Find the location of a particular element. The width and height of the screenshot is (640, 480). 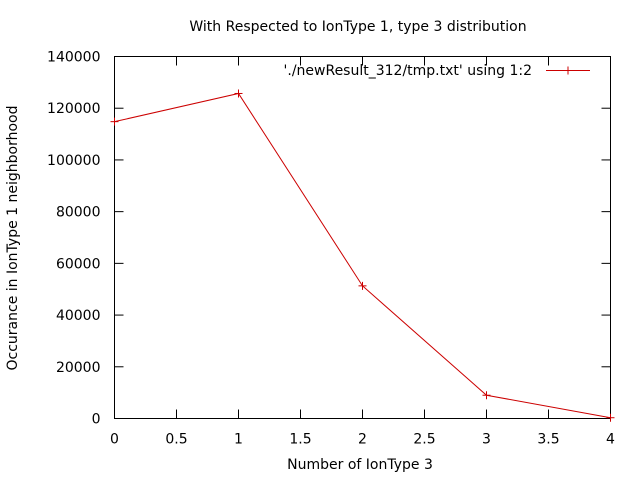

y-tick-label: 20000 is located at coordinates (78, 368).